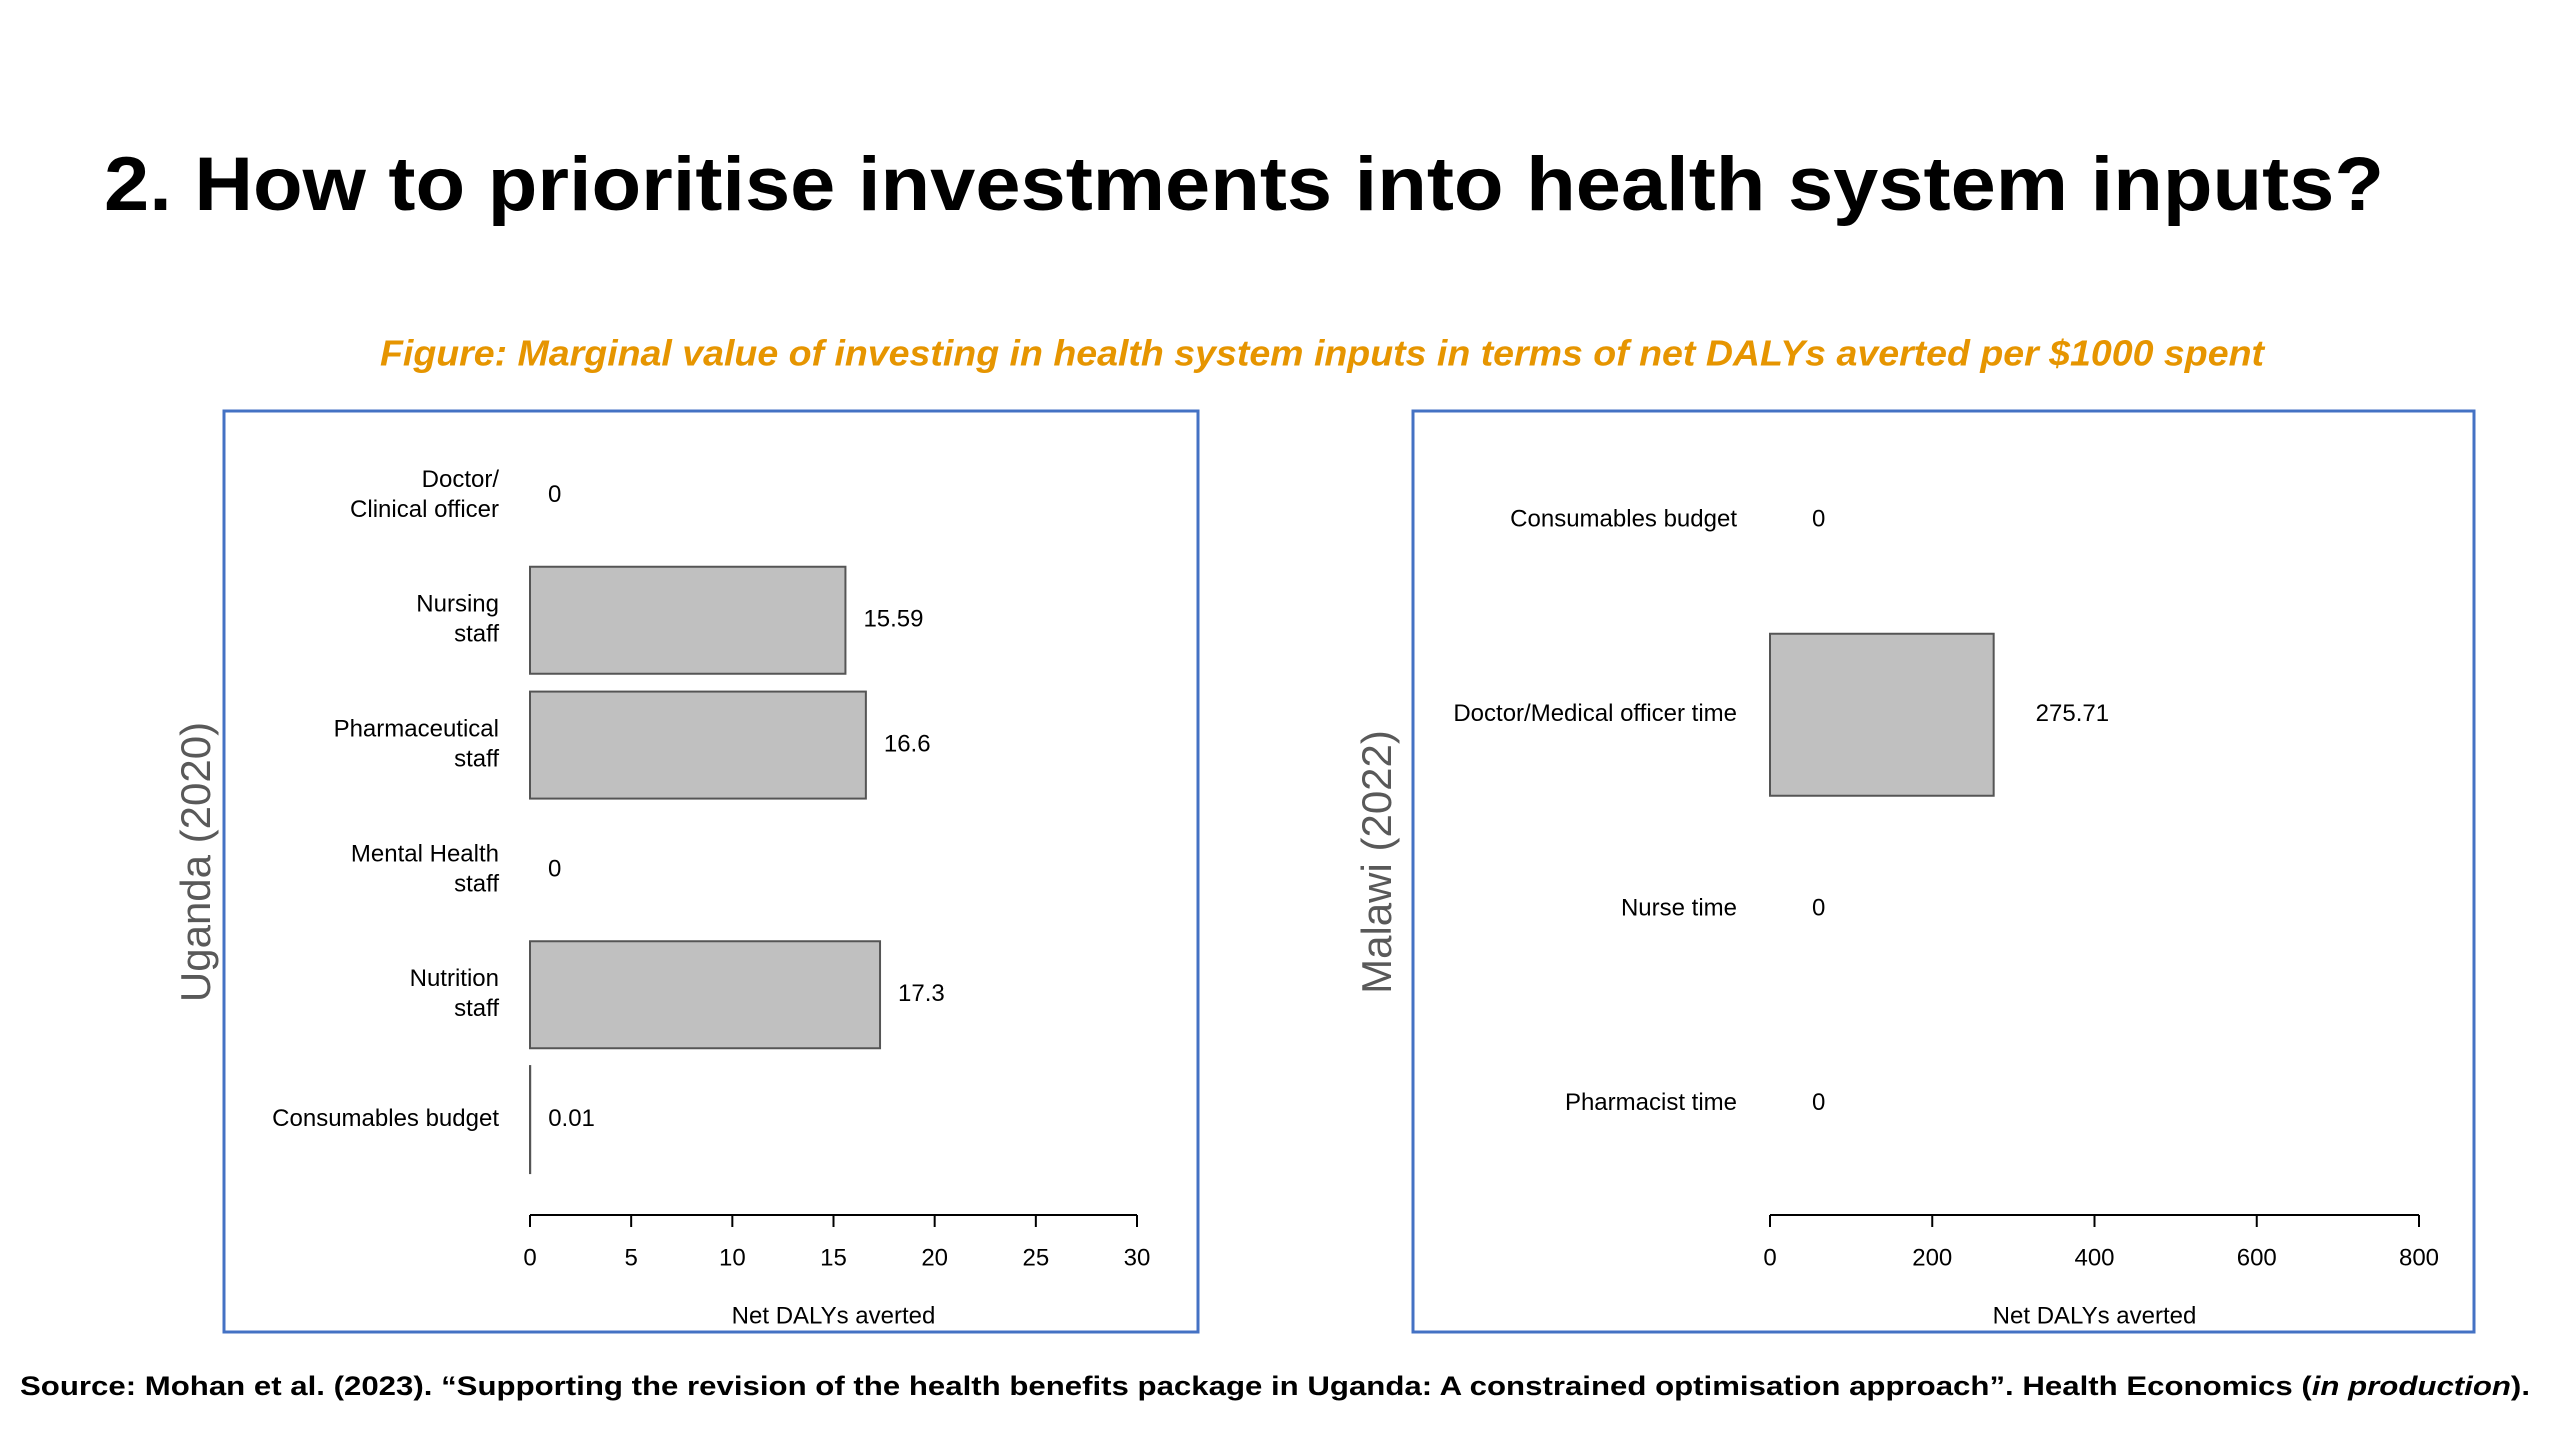  What do you see at coordinates (195, 862) in the screenshot?
I see `country-label: Uganda (2020)` at bounding box center [195, 862].